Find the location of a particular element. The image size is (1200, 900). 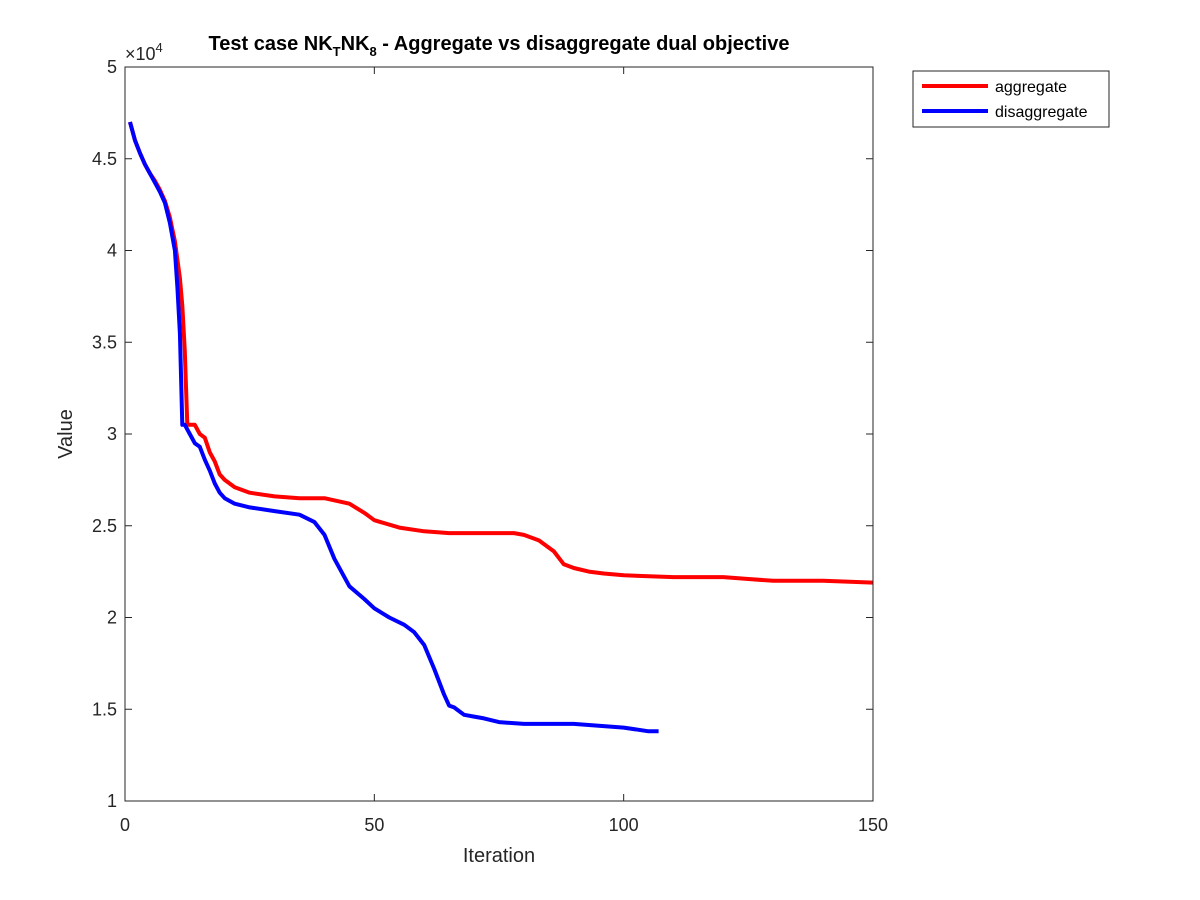

legend: aggregate disaggregate is located at coordinates (1011, 99).